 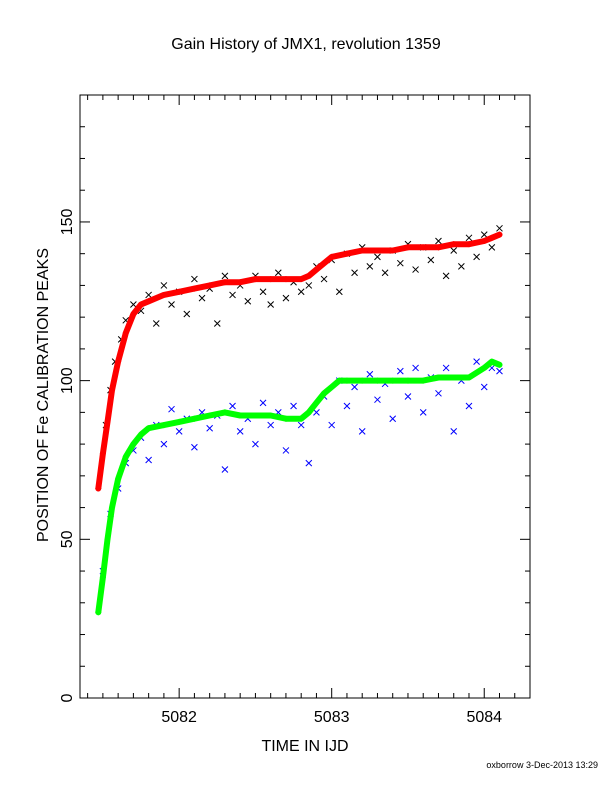 I want to click on y-tick-label: 150, so click(x=67, y=222).